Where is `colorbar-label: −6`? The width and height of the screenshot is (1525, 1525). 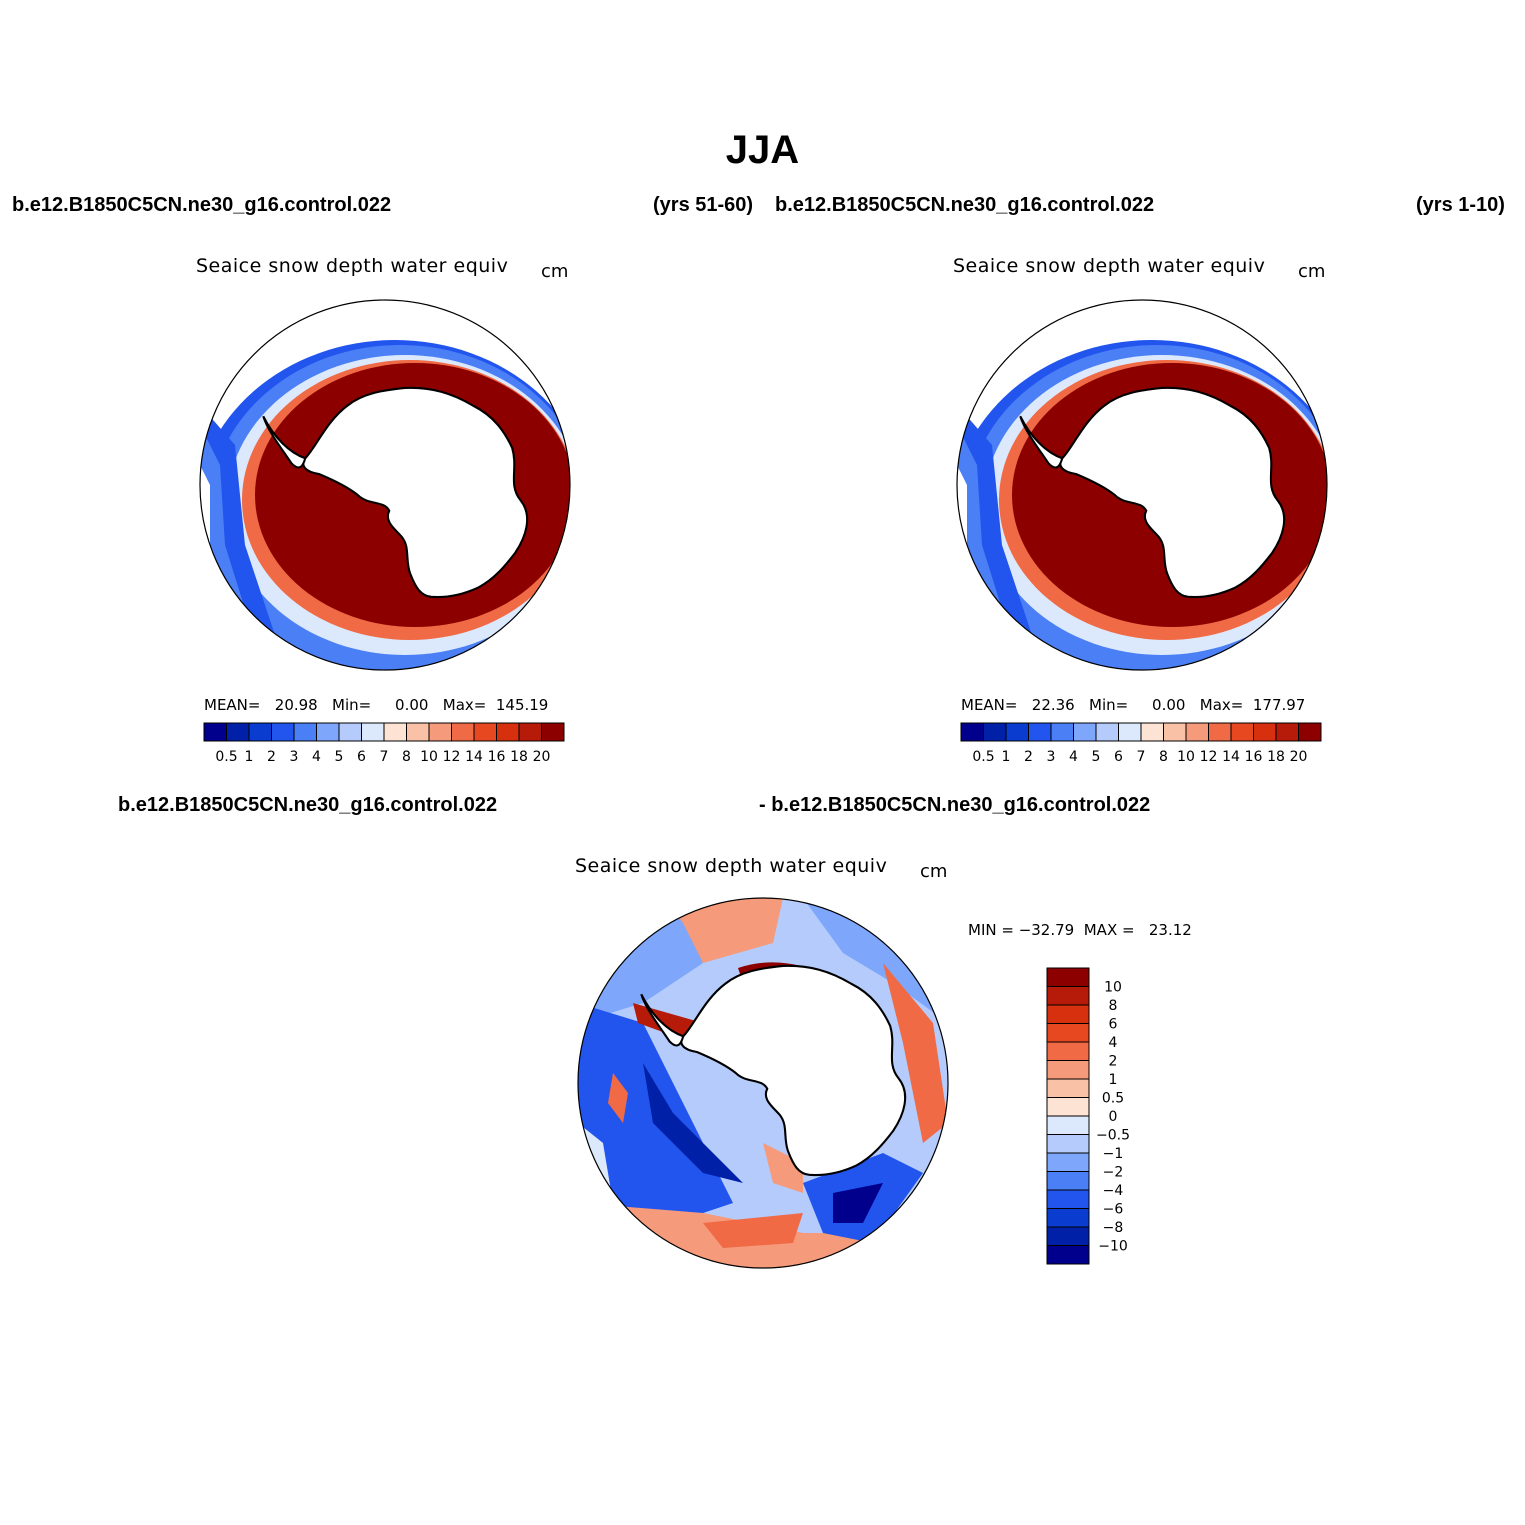 colorbar-label: −6 is located at coordinates (1113, 1210).